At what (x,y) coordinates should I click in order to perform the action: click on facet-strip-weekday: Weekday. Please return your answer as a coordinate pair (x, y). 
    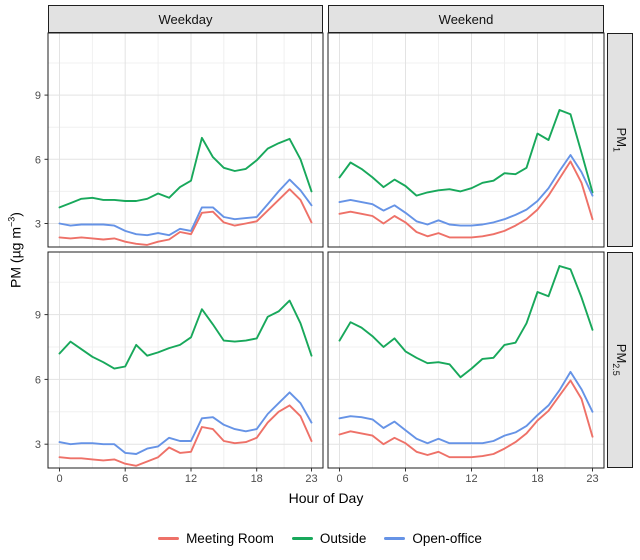
    Looking at the image, I should click on (185, 19).